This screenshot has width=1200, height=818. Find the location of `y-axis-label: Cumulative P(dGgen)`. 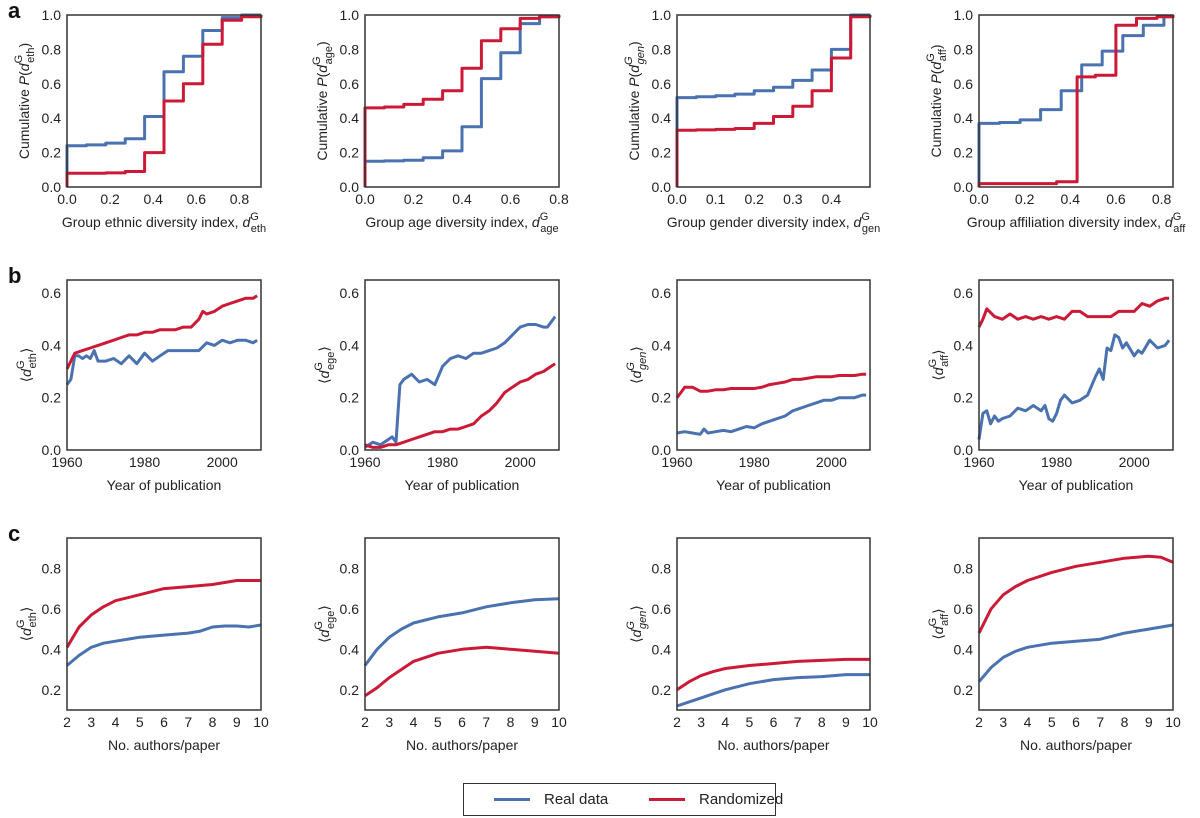

y-axis-label: Cumulative P(dGgen) is located at coordinates (635, 100).